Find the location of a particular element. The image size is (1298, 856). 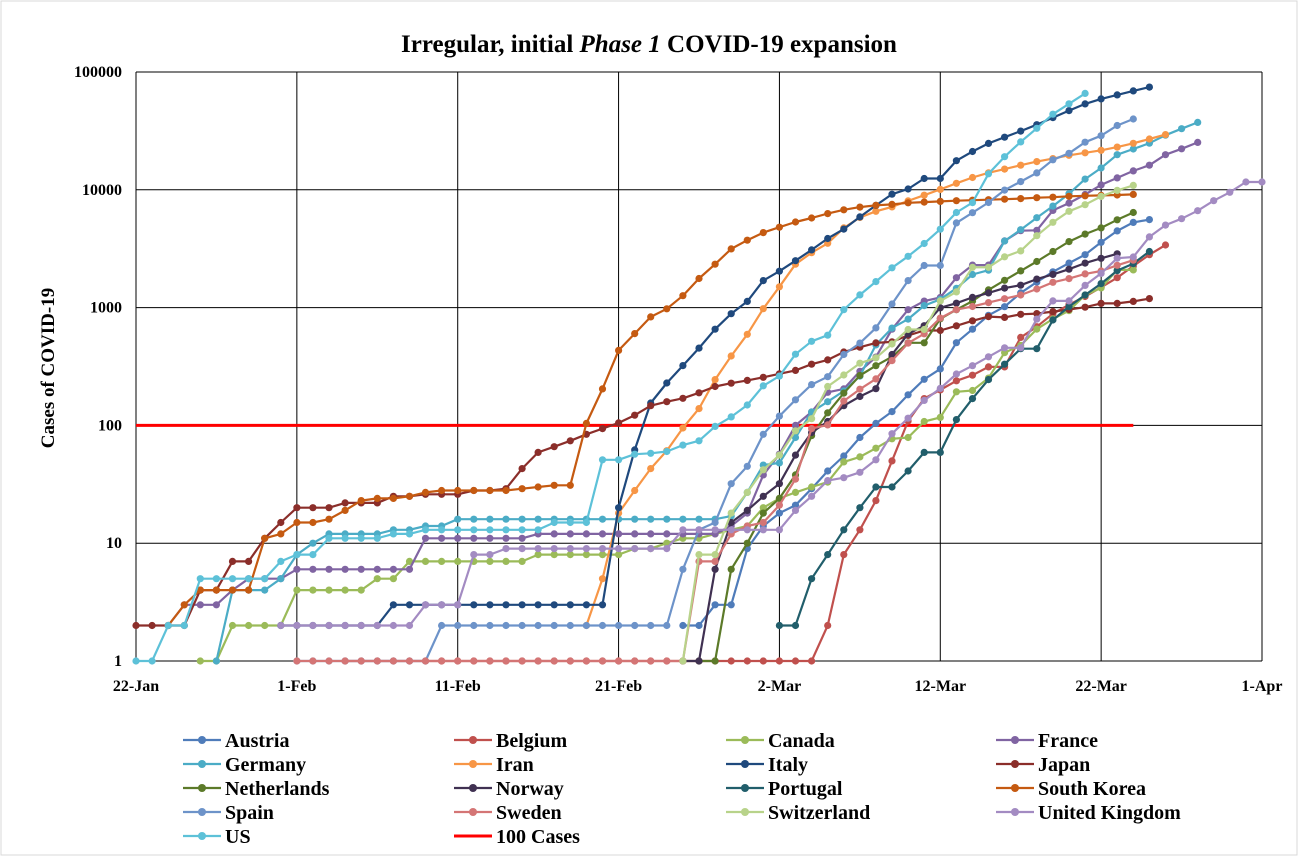

legend-marker-us is located at coordinates (202, 836).